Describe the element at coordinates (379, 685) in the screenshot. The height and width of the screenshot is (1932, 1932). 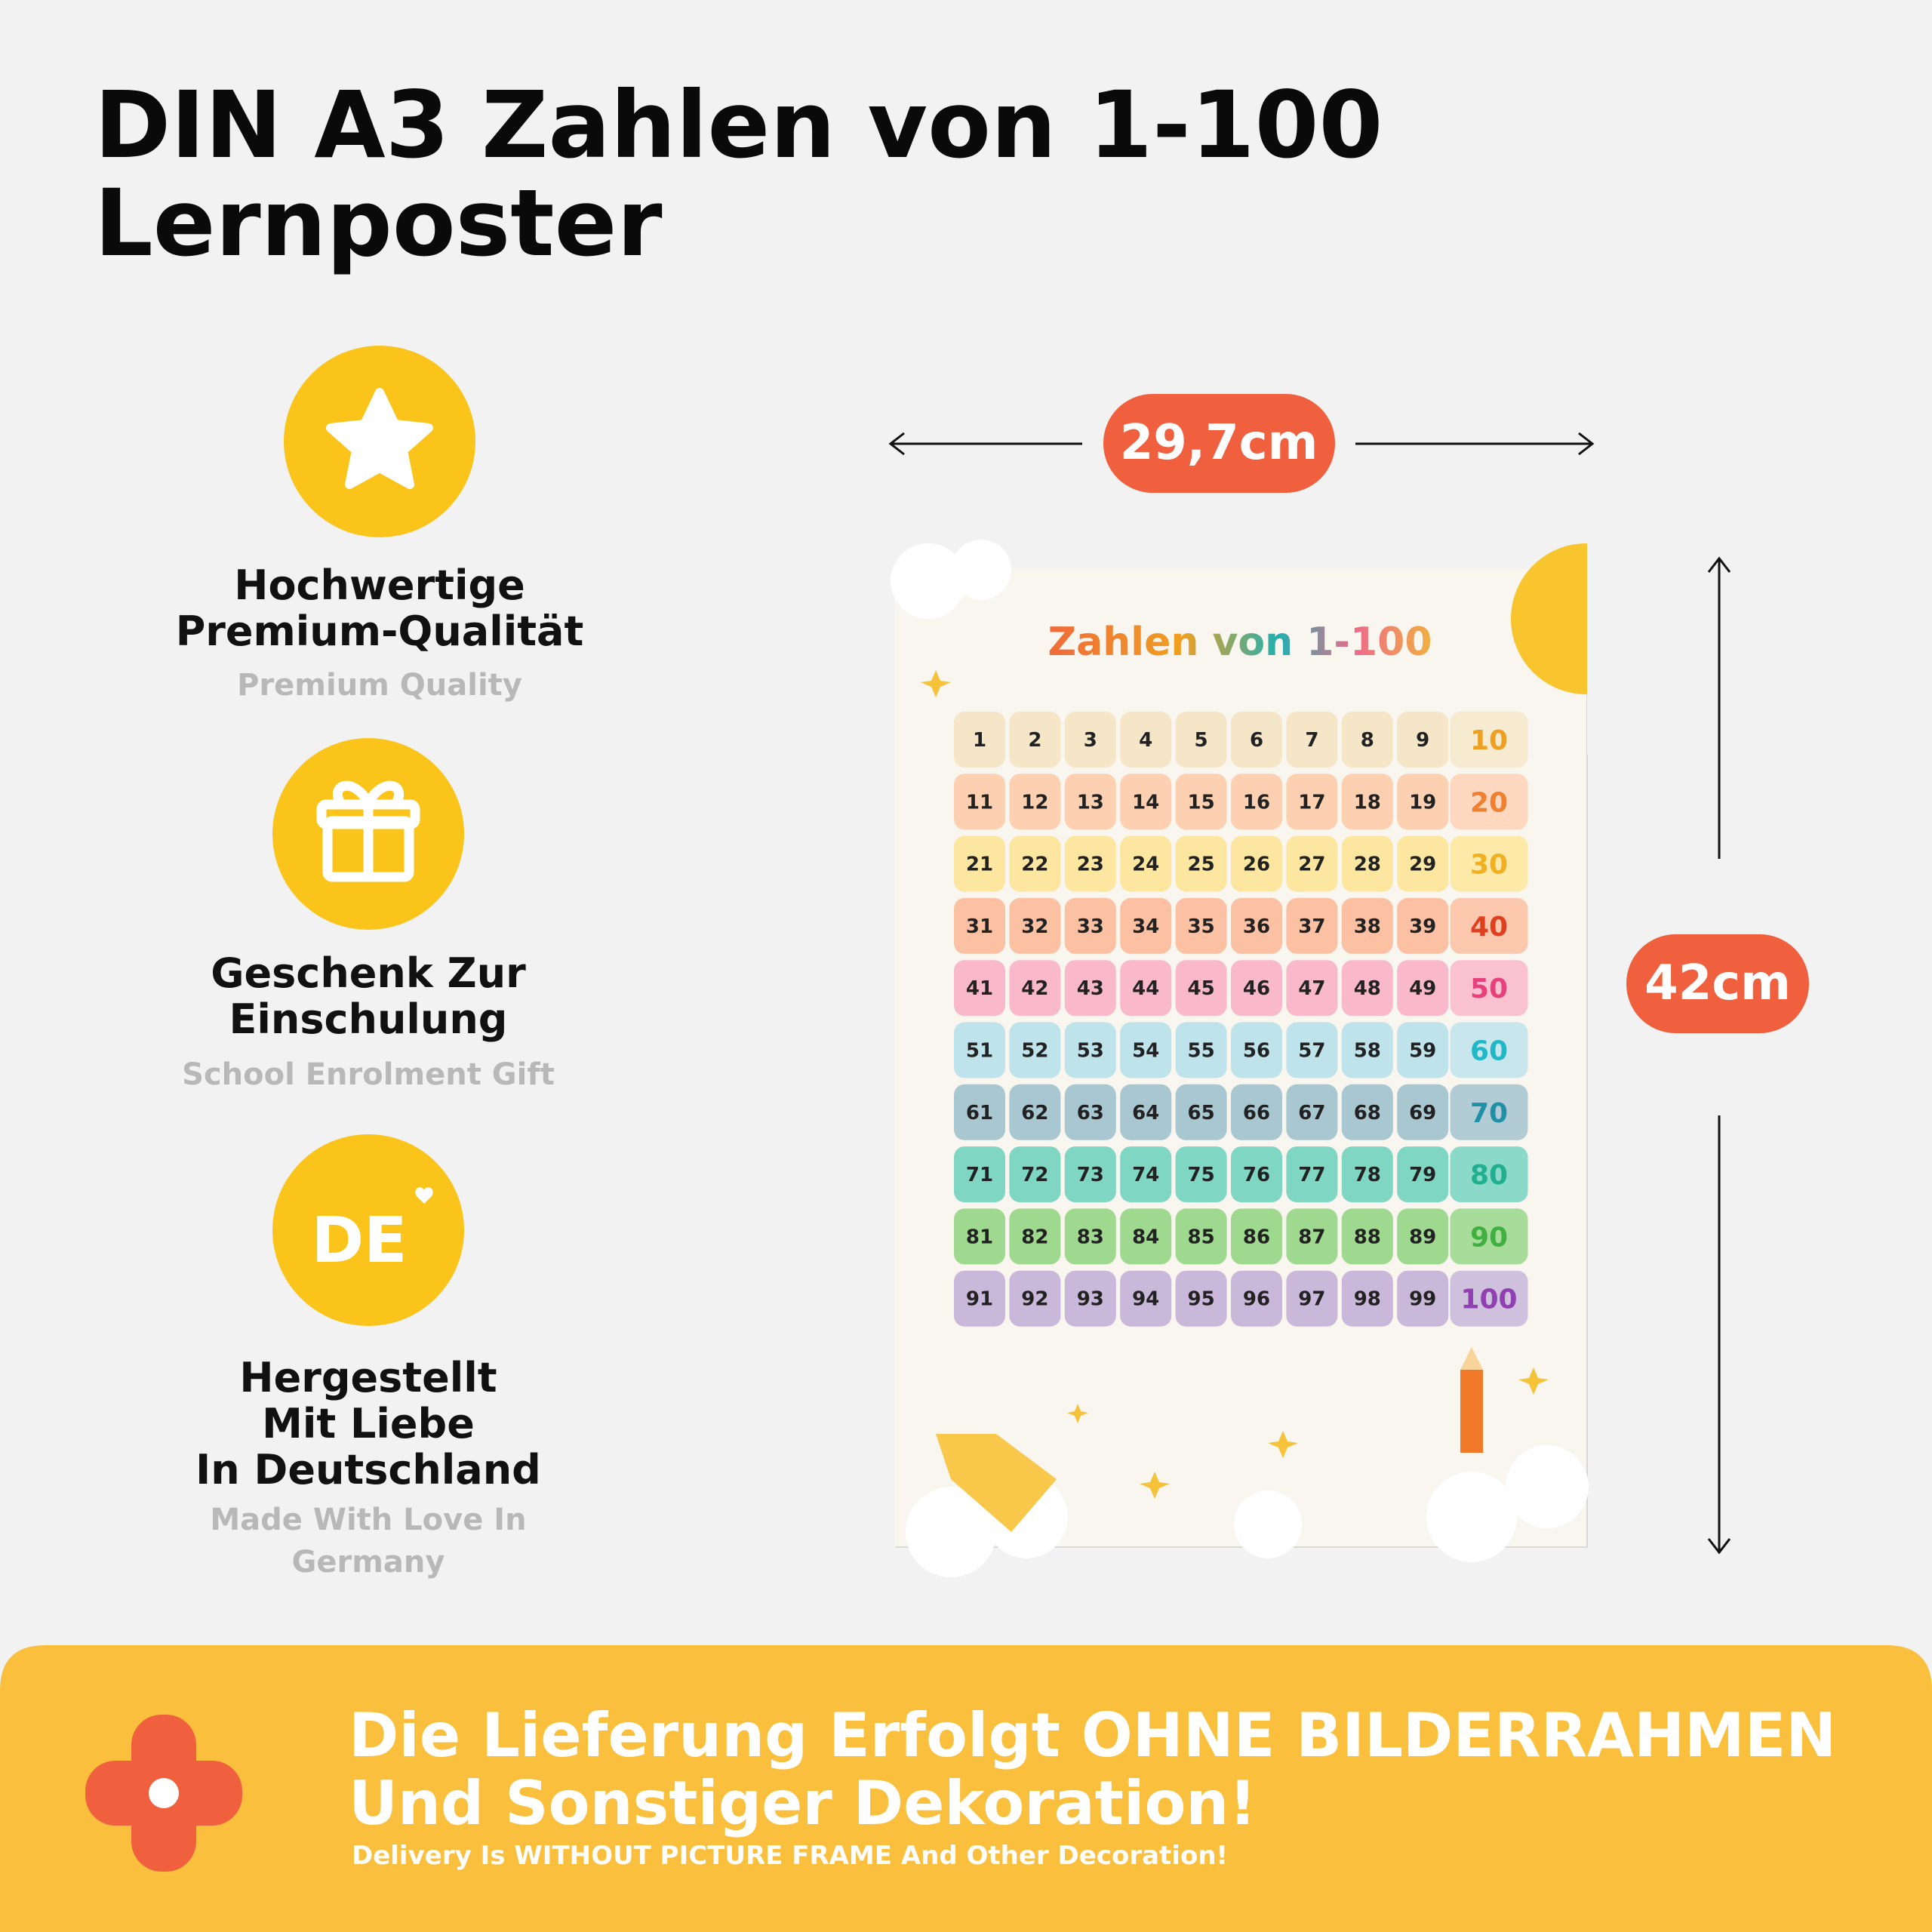
I see `feature-subtitle: Premium Quality` at that location.